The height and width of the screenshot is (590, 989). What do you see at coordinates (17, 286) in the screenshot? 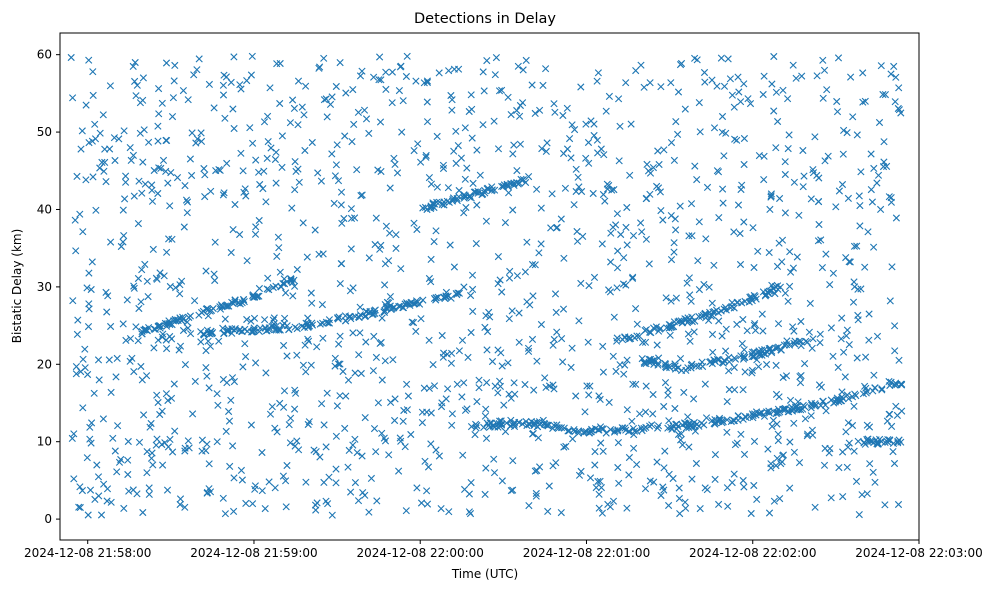
I see `y-axis-label: Bistatic Delay (km)` at bounding box center [17, 286].